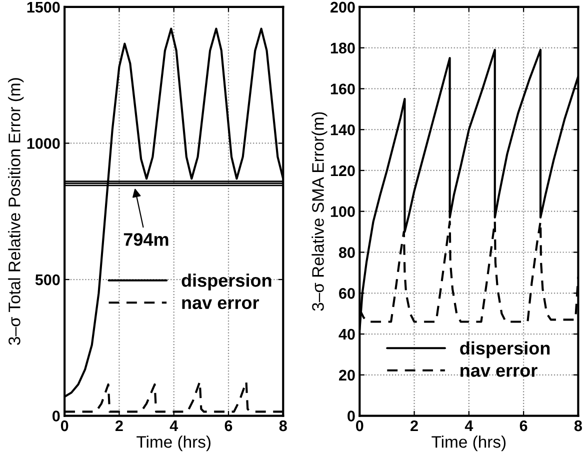 This screenshot has width=587, height=462. Describe the element at coordinates (342, 89) in the screenshot. I see `y-tick-label: 160` at that location.